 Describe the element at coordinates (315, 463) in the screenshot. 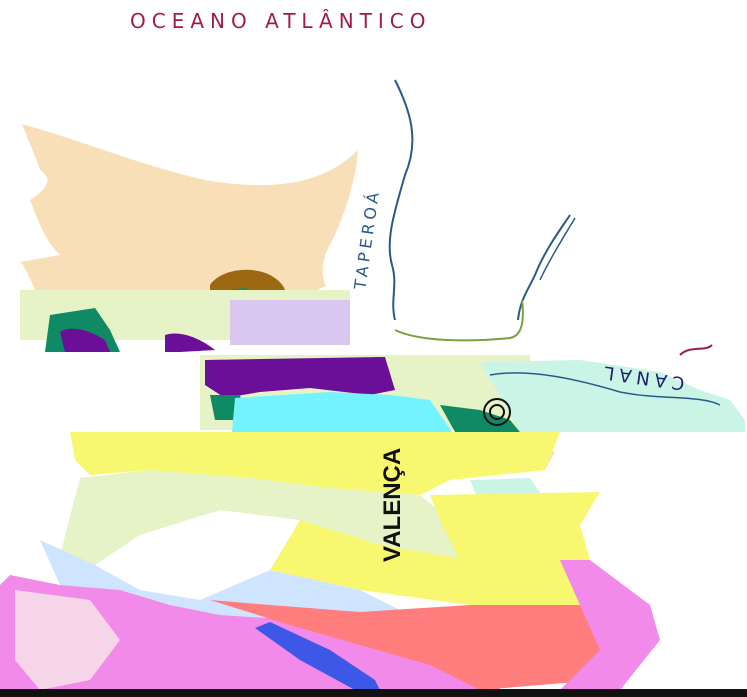

I see `yellow-unit-north` at that location.